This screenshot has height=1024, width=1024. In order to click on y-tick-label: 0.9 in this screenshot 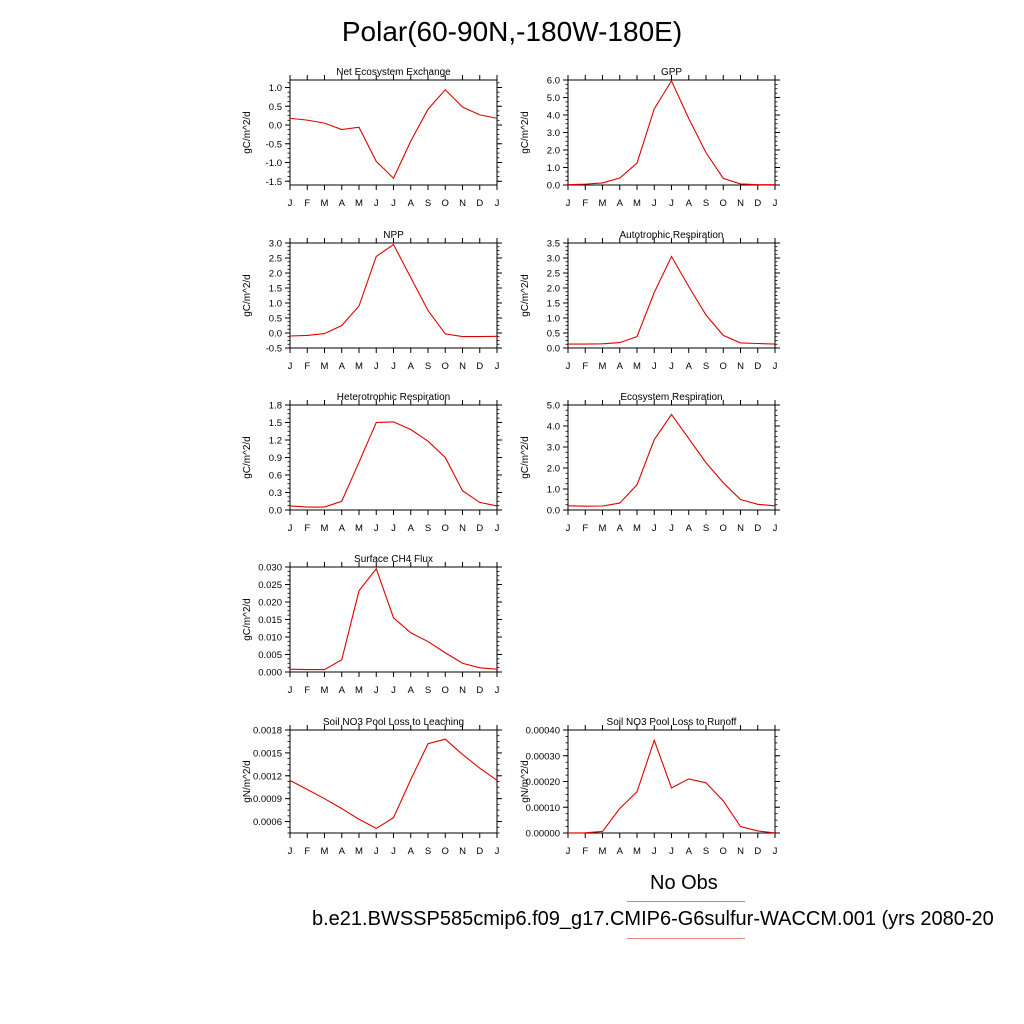, I will do `click(275, 458)`.